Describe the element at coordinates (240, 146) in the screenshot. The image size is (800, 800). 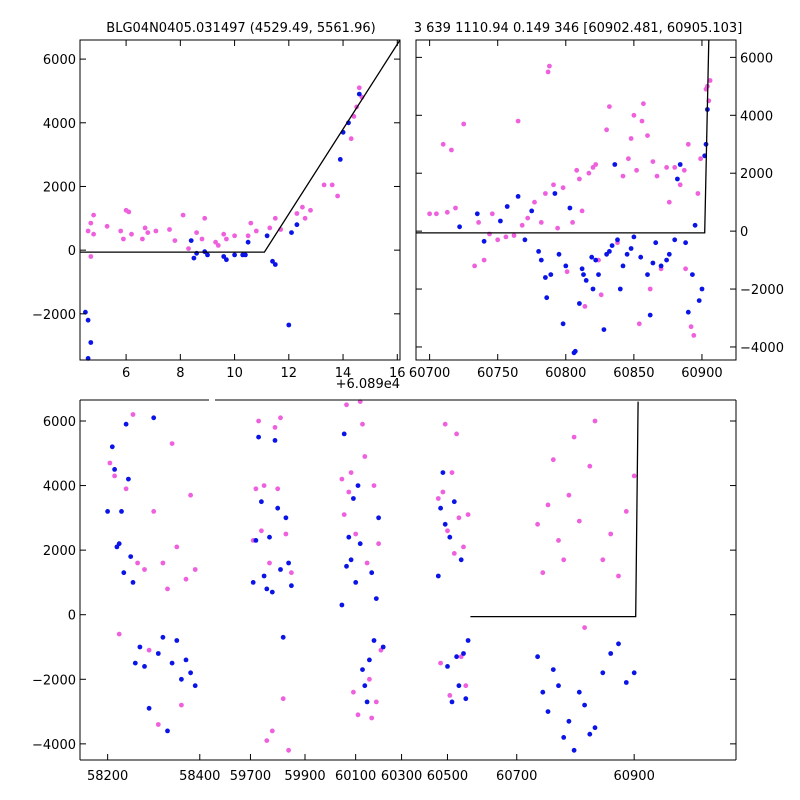
I see `top-left-model-line` at that location.